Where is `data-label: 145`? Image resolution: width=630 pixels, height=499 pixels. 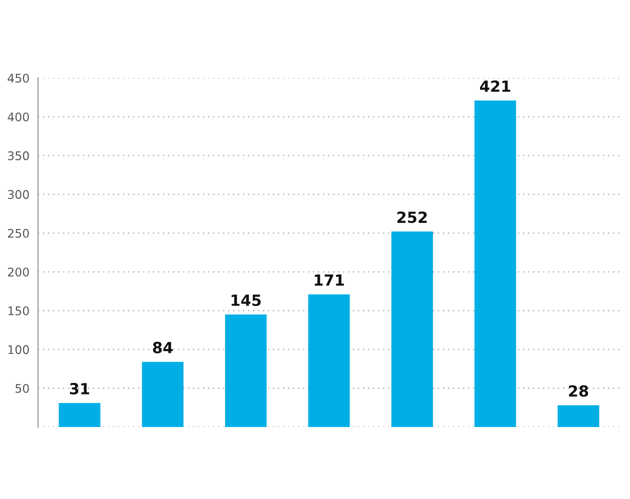
data-label: 145 is located at coordinates (246, 300).